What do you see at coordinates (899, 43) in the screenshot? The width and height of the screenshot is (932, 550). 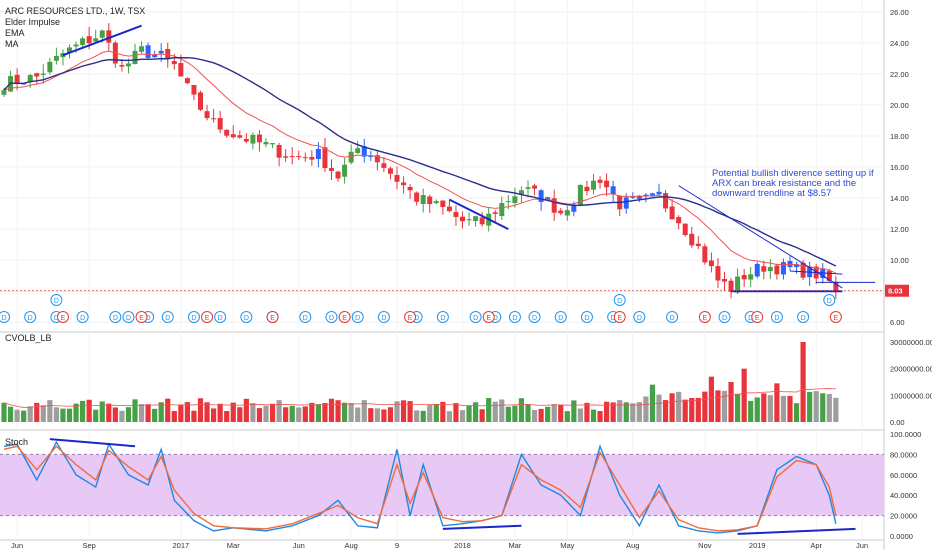 I see `y-tick-label: 24.00` at bounding box center [899, 43].